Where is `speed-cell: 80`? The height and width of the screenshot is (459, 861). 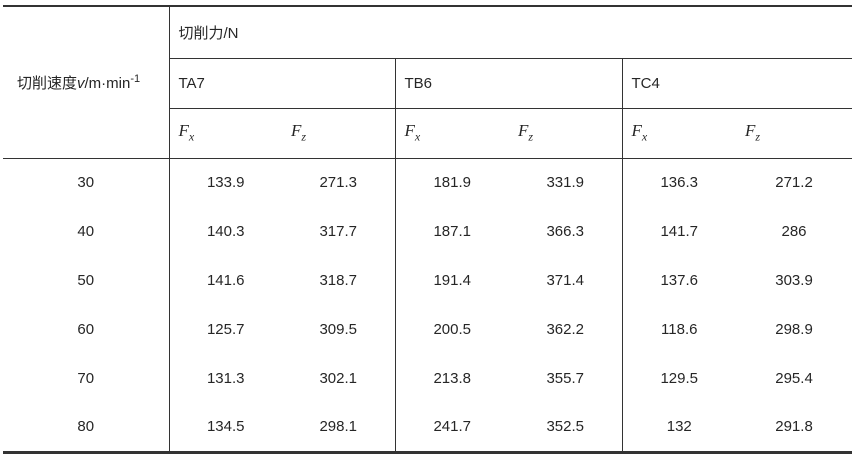
speed-cell: 80 is located at coordinates (86, 427).